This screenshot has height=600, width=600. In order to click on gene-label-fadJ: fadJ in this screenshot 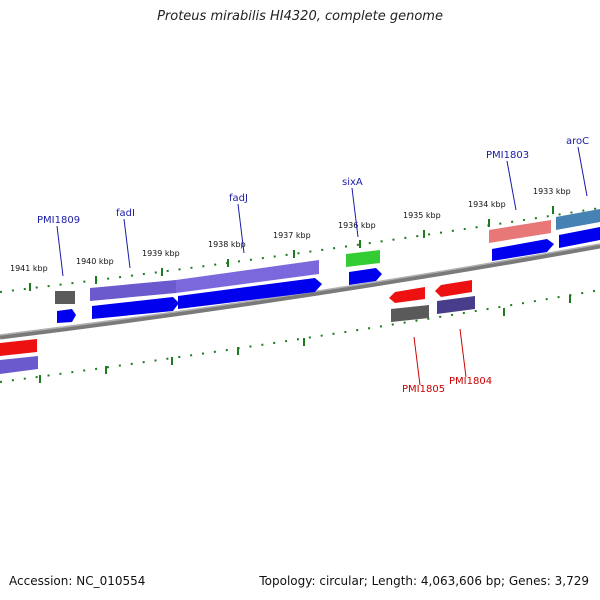, I will do `click(238, 198)`.